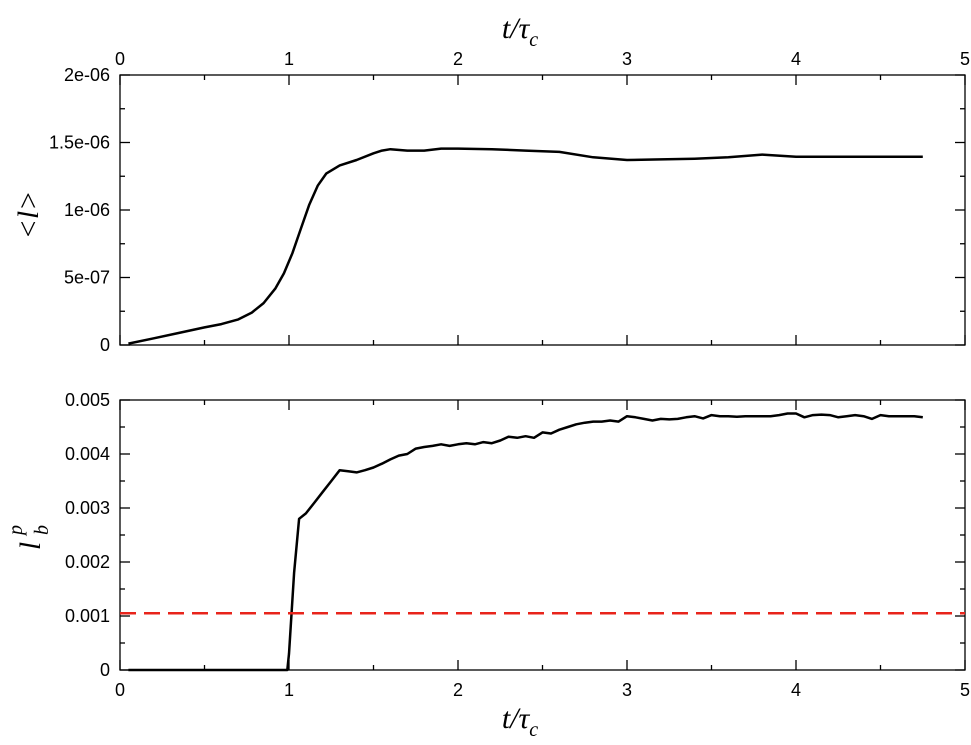 This screenshot has height=745, width=971. Describe the element at coordinates (30, 546) in the screenshot. I see `y-label-main: l` at that location.